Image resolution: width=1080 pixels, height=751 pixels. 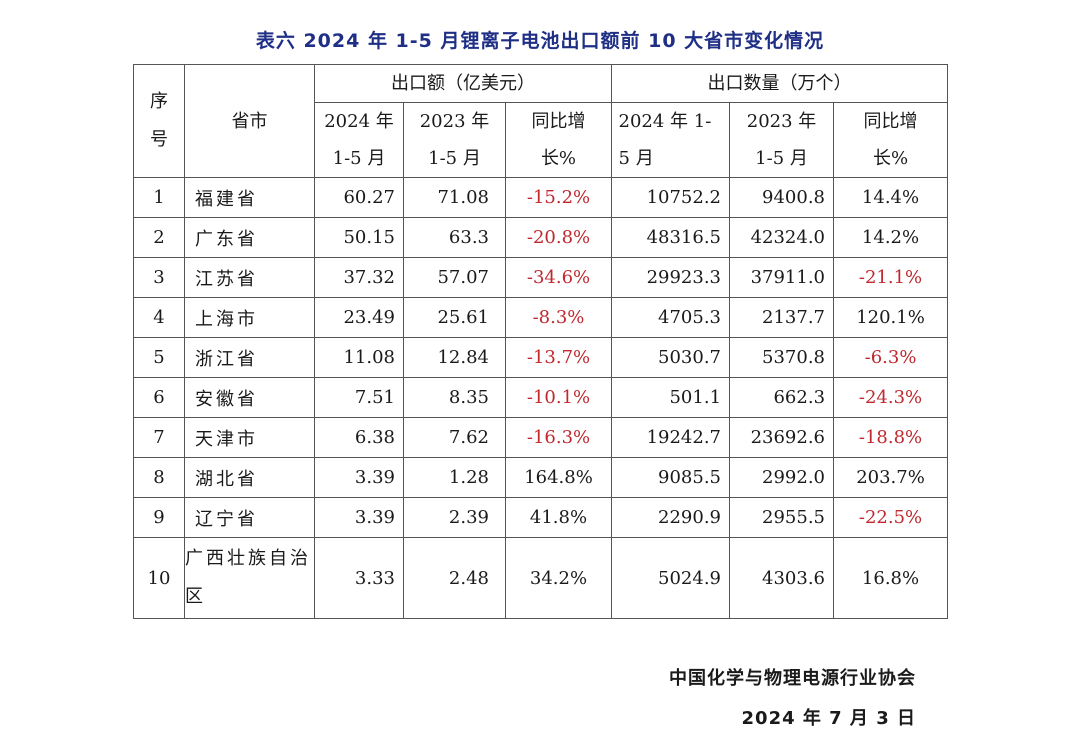 What do you see at coordinates (782, 140) in the screenshot?
I see `header-qty-2023: 2023 年 1-5 月` at bounding box center [782, 140].